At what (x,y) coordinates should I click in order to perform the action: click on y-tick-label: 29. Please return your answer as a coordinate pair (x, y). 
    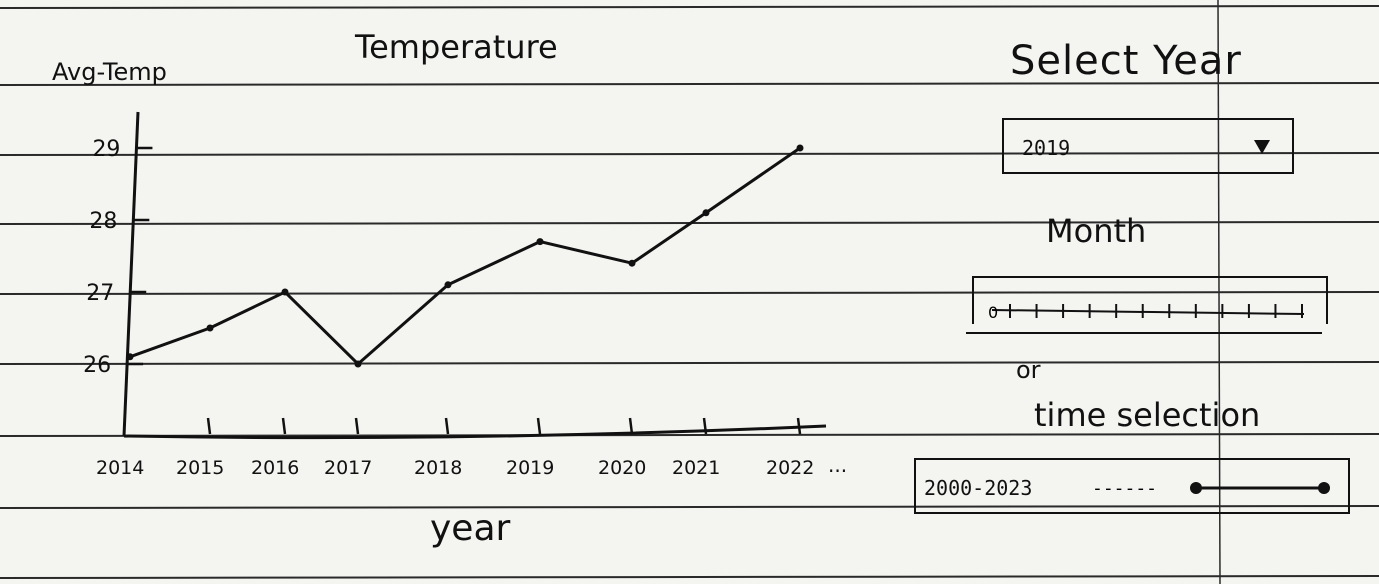
    Looking at the image, I should click on (106, 149).